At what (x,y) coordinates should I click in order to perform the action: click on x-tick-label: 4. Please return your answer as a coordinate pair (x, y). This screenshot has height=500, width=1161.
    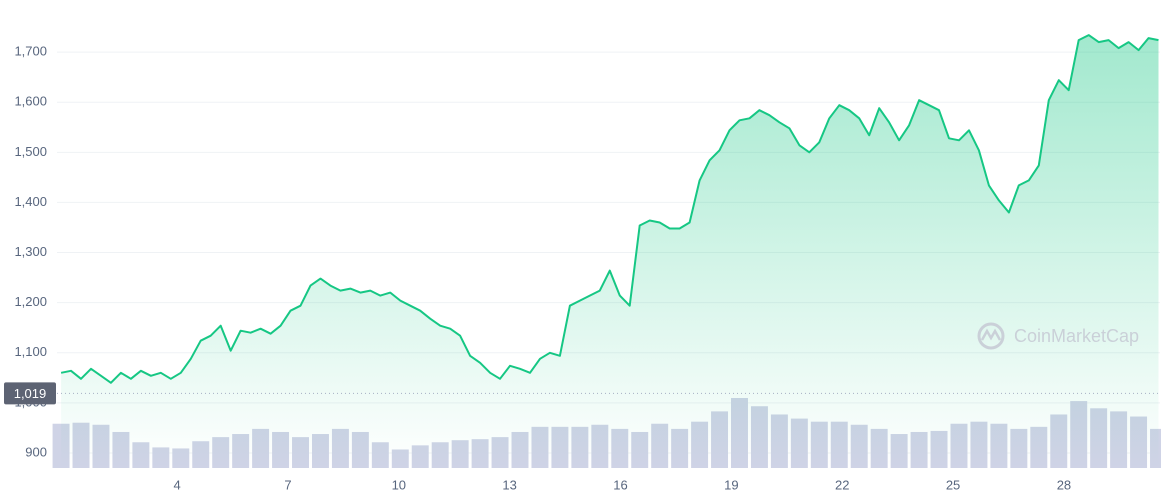
    Looking at the image, I should click on (176, 484).